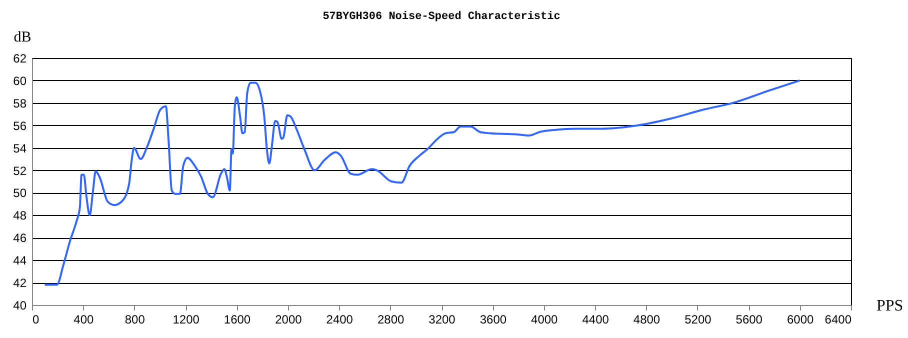  I want to click on x-axis-title: PPS, so click(890, 306).